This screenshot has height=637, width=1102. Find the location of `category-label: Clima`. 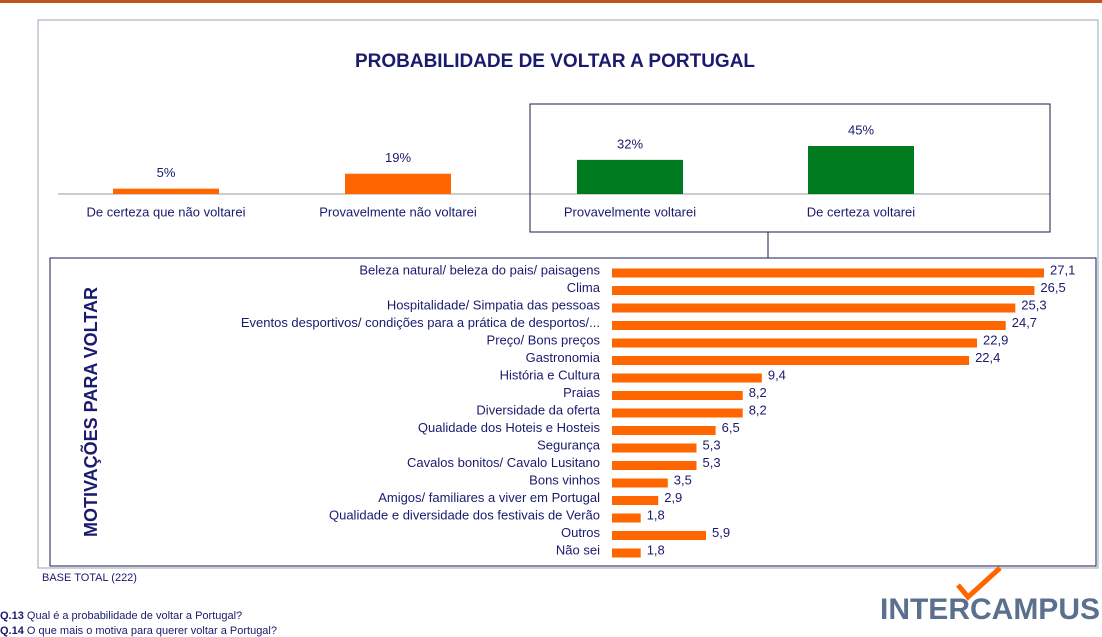

category-label: Clima is located at coordinates (584, 287).